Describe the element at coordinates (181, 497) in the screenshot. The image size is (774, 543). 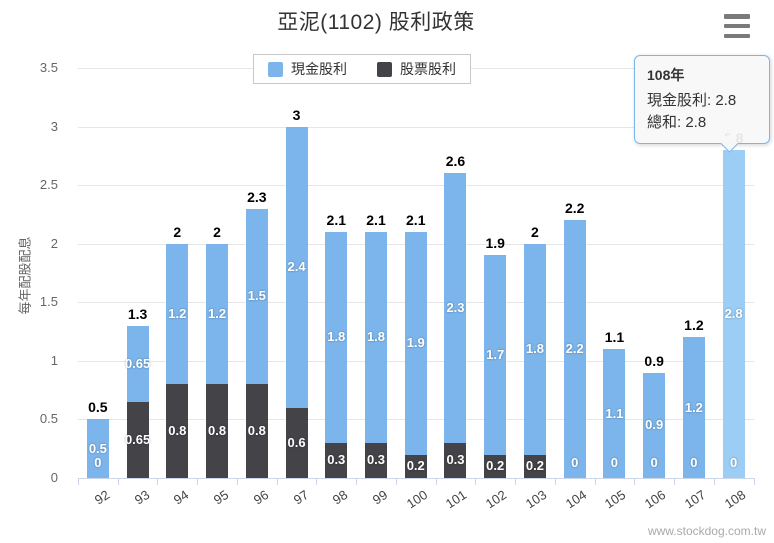
I see `x-axis-label: 94` at that location.